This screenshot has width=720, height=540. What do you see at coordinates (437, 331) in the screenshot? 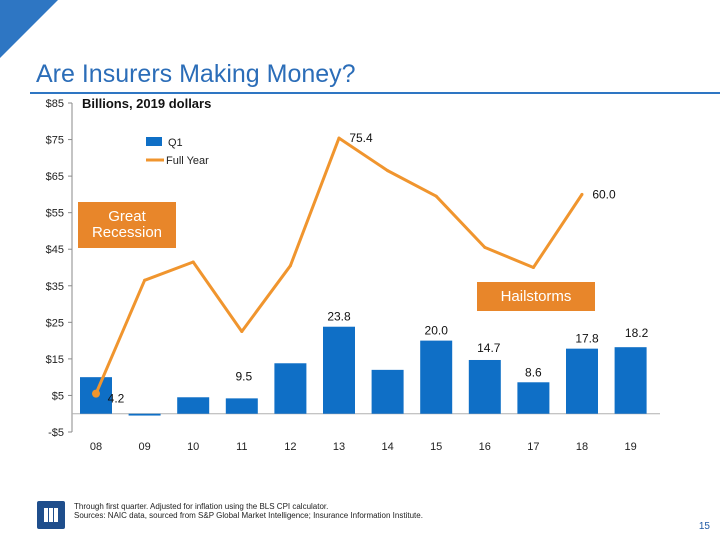
I see `data-label-q1-15: 20.0` at bounding box center [437, 331].